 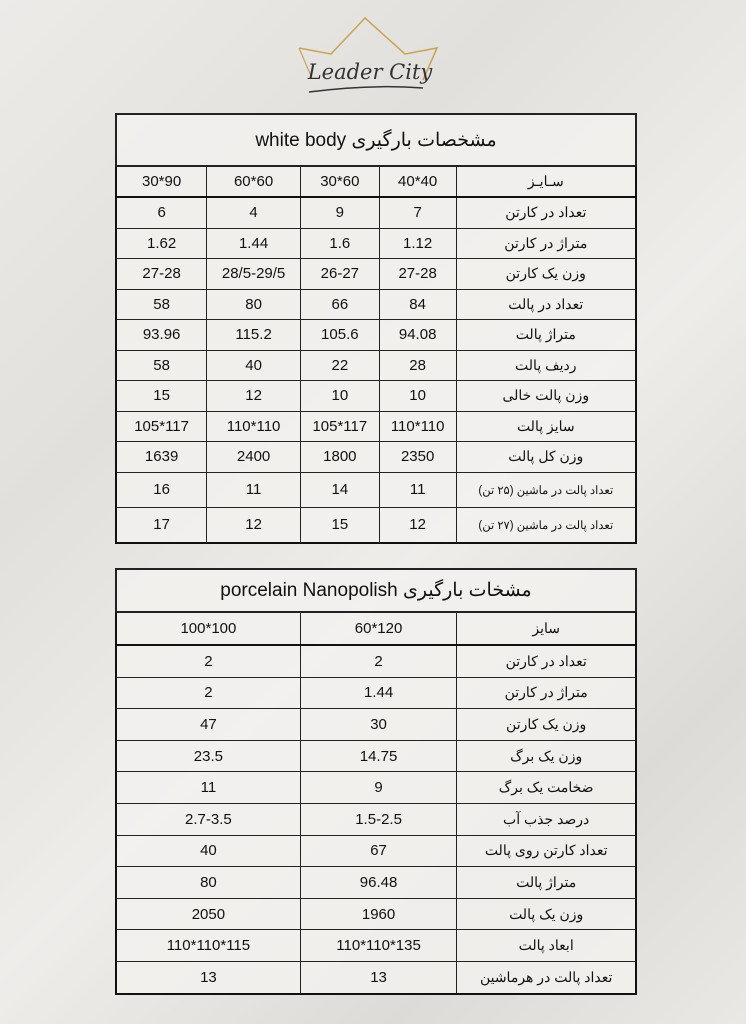 I want to click on table-row: 23.5 14.75 وزن یک برگ, so click(x=376, y=756).